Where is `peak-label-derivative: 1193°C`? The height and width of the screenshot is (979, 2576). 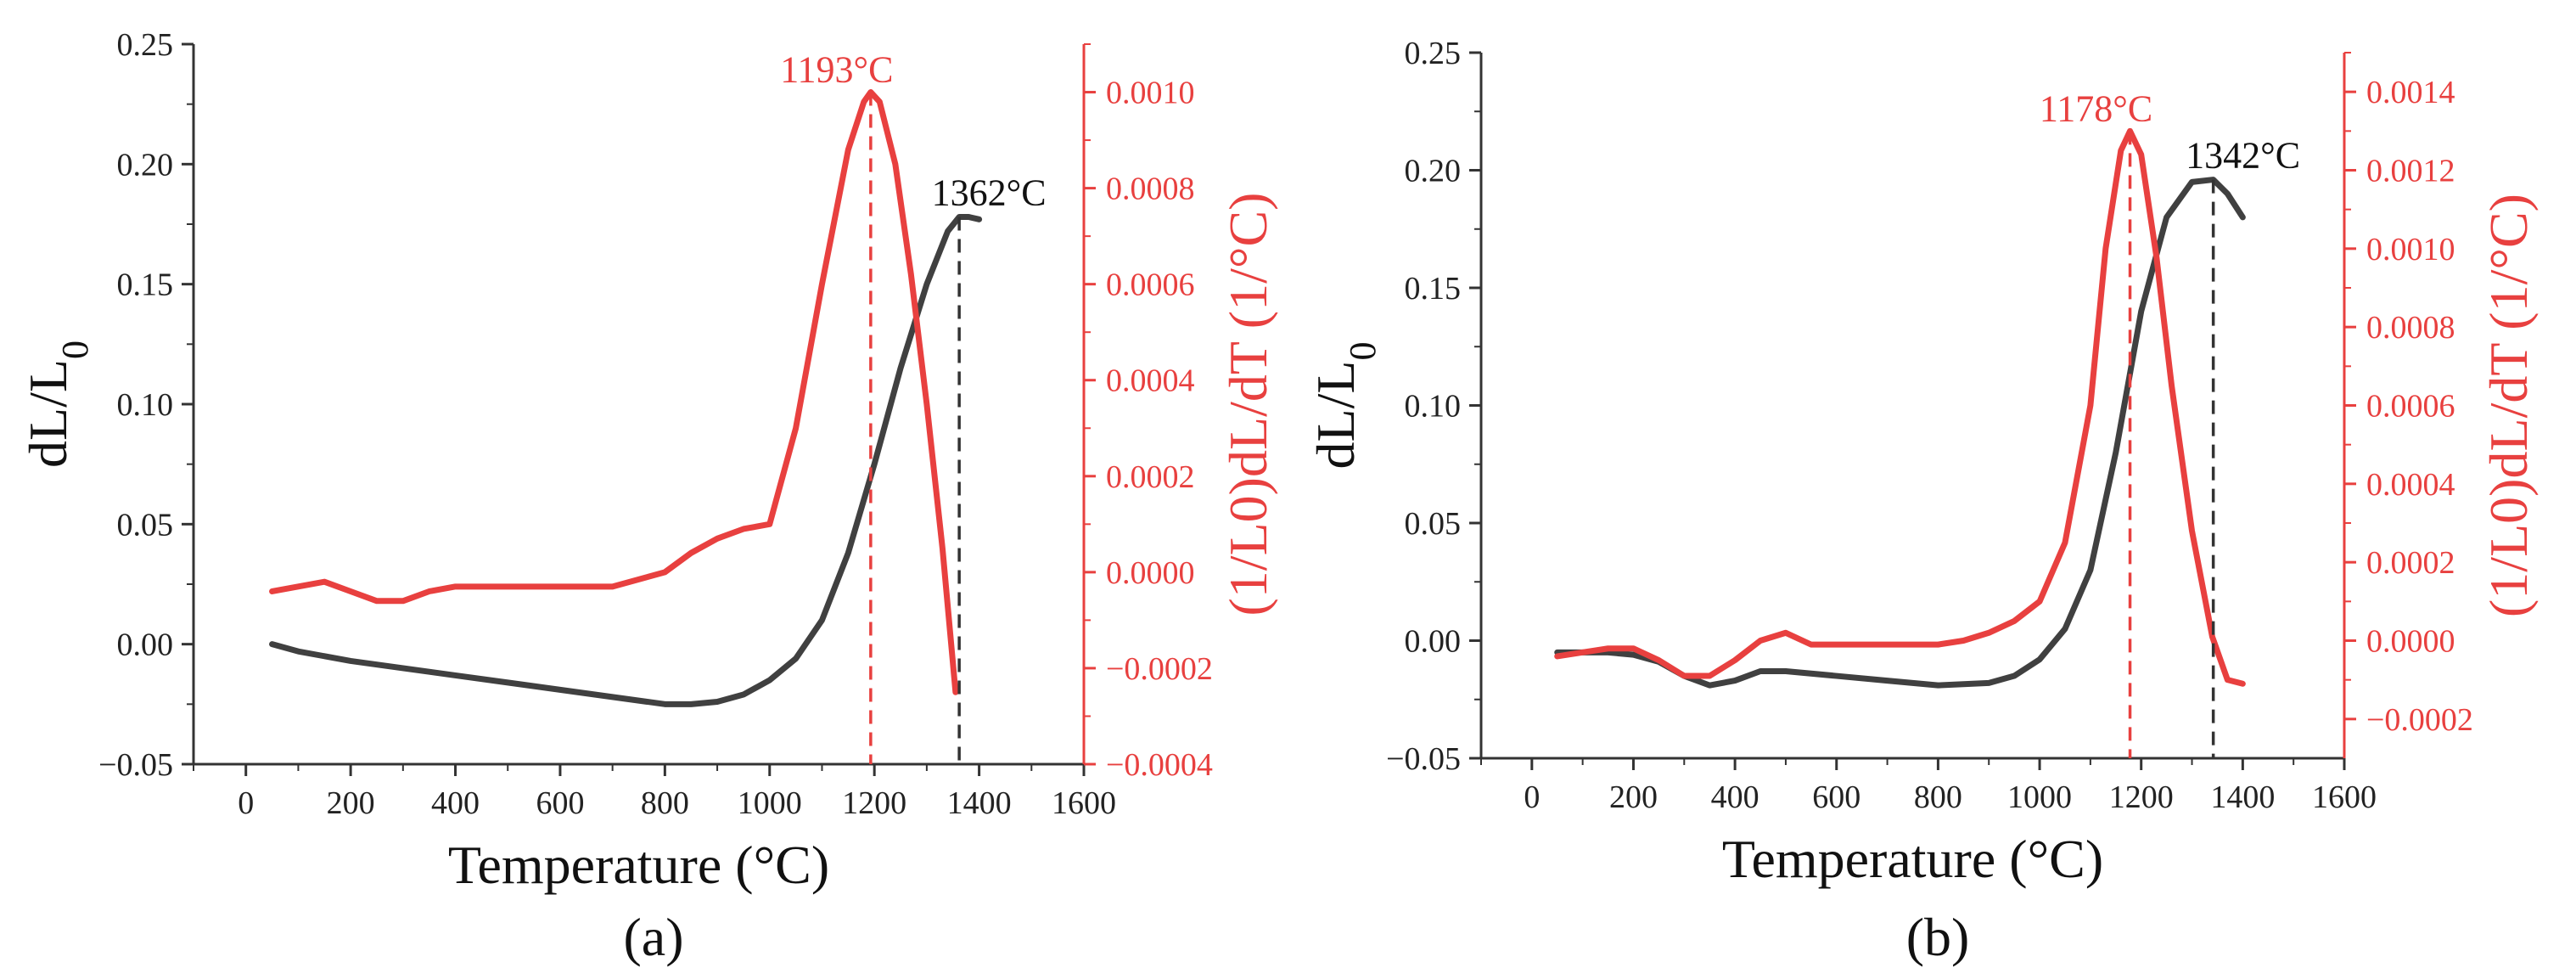
peak-label-derivative: 1193°C is located at coordinates (836, 70).